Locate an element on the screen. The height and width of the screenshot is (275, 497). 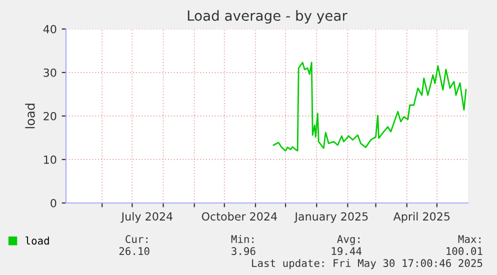
y-tick-label: 0 is located at coordinates (53, 203).